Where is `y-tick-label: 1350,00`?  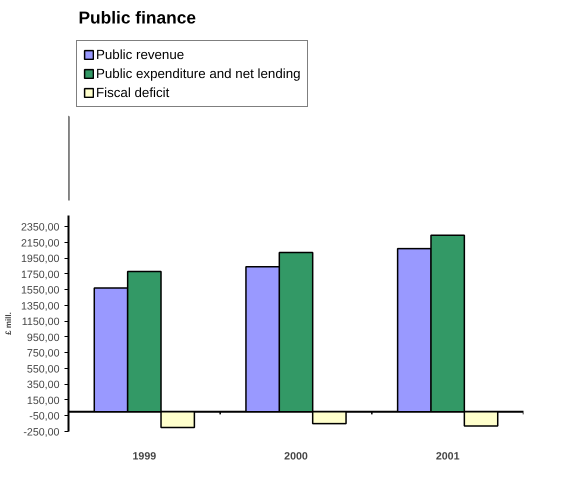 y-tick-label: 1350,00 is located at coordinates (40, 306).